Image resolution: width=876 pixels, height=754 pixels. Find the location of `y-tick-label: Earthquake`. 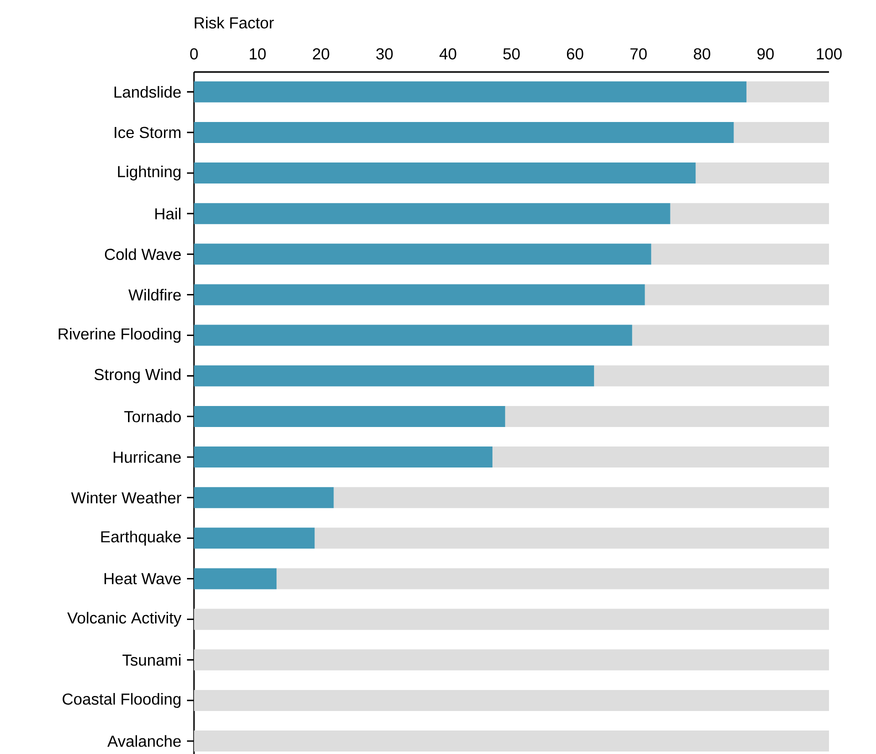

y-tick-label: Earthquake is located at coordinates (141, 538).